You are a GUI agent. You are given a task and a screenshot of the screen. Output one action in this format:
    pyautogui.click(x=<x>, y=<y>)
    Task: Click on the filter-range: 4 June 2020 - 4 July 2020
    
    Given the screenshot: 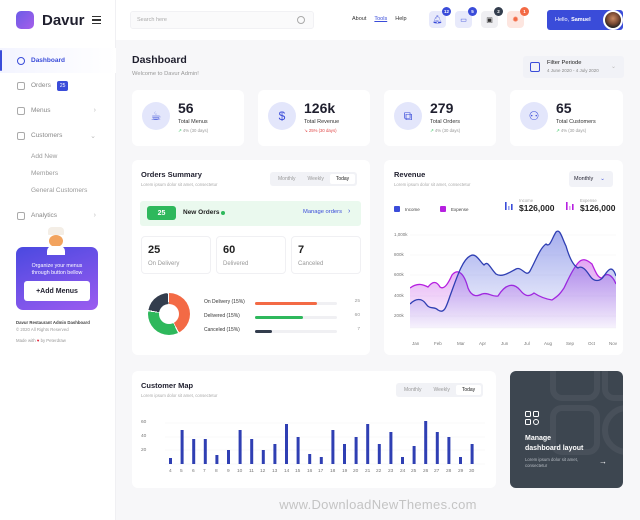 What is the action you would take?
    pyautogui.click(x=573, y=70)
    